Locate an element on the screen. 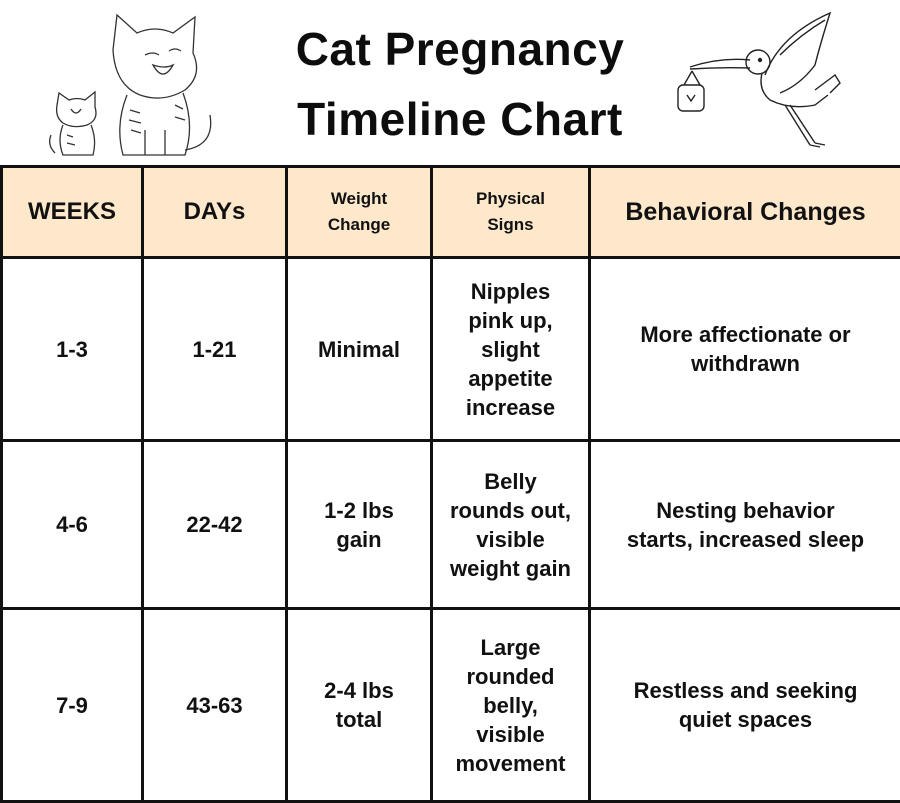  weeks-cell: 4-6 is located at coordinates (72, 525).